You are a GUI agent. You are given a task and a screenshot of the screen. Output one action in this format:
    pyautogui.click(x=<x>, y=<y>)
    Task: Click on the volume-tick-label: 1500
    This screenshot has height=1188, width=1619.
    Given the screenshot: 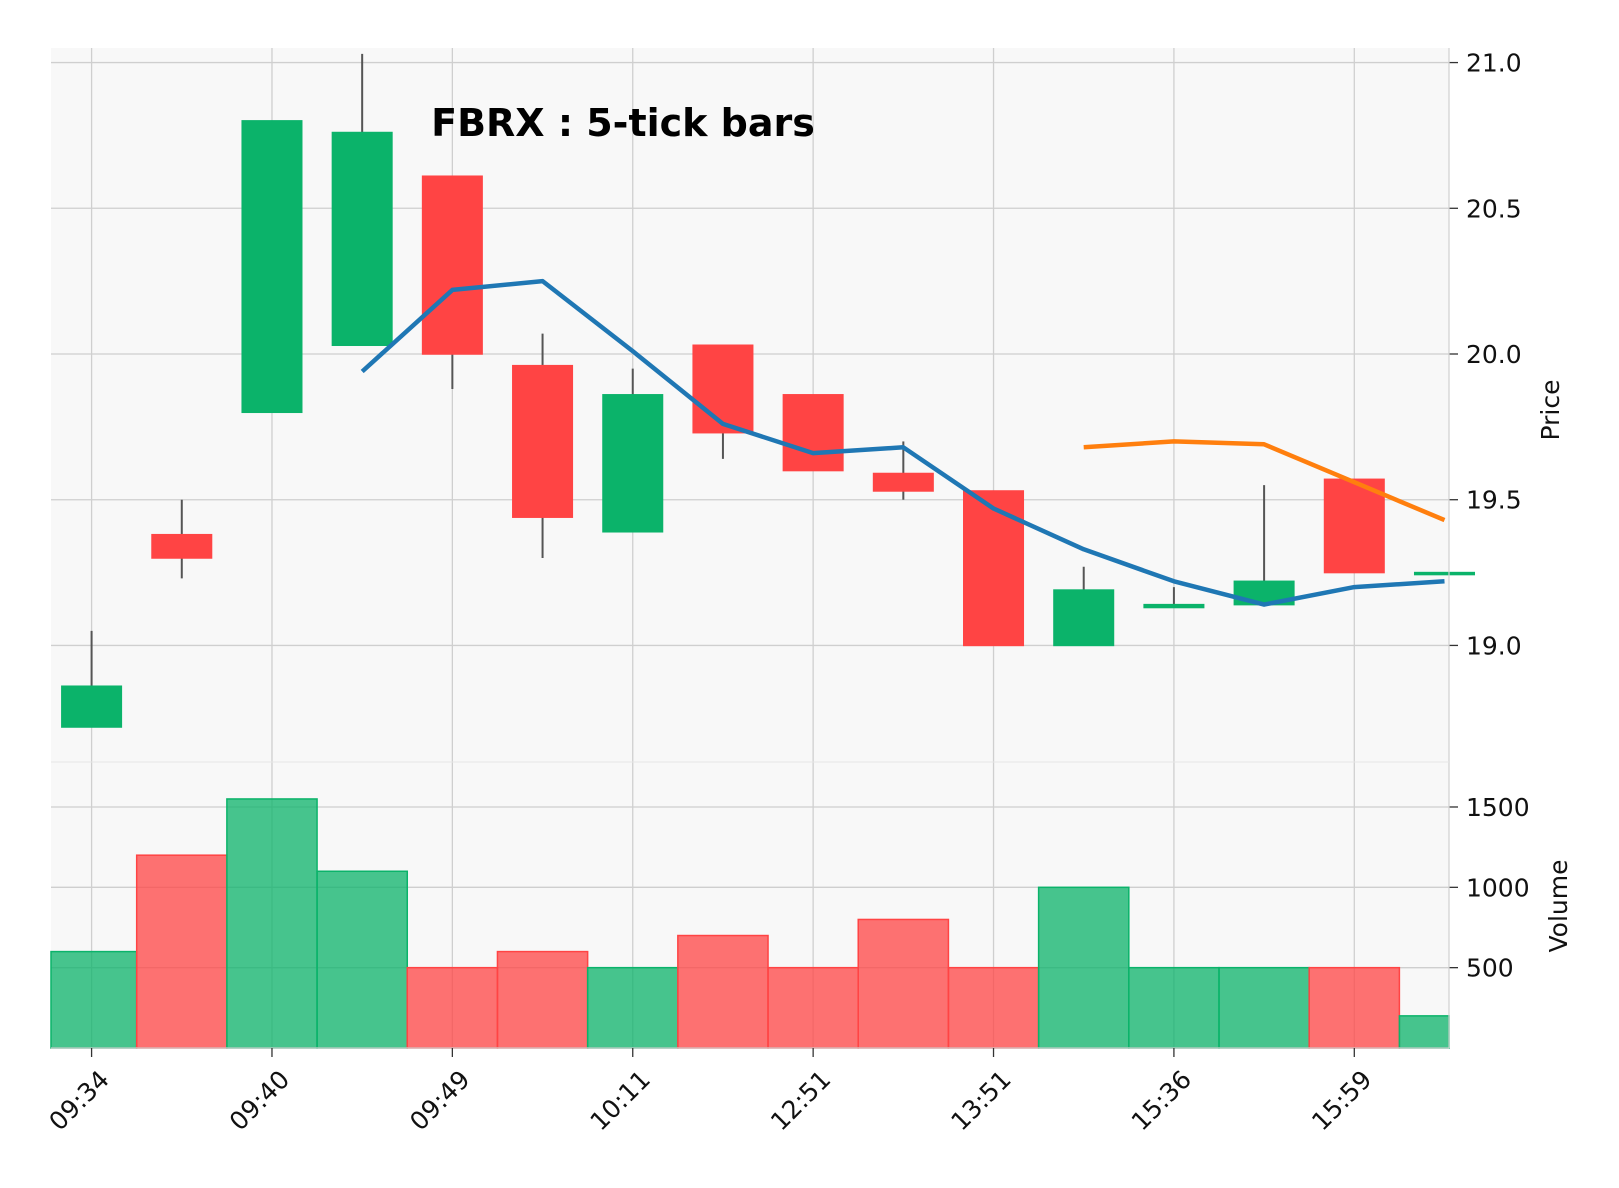 What is the action you would take?
    pyautogui.click(x=1498, y=807)
    